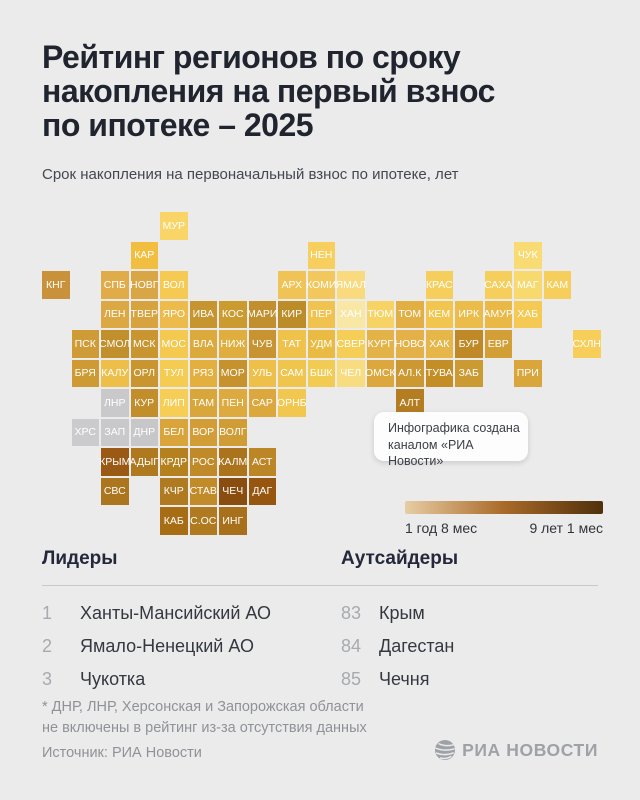 The height and width of the screenshot is (800, 640). What do you see at coordinates (203, 403) in the screenshot?
I see `region-tile: ТАМ` at bounding box center [203, 403].